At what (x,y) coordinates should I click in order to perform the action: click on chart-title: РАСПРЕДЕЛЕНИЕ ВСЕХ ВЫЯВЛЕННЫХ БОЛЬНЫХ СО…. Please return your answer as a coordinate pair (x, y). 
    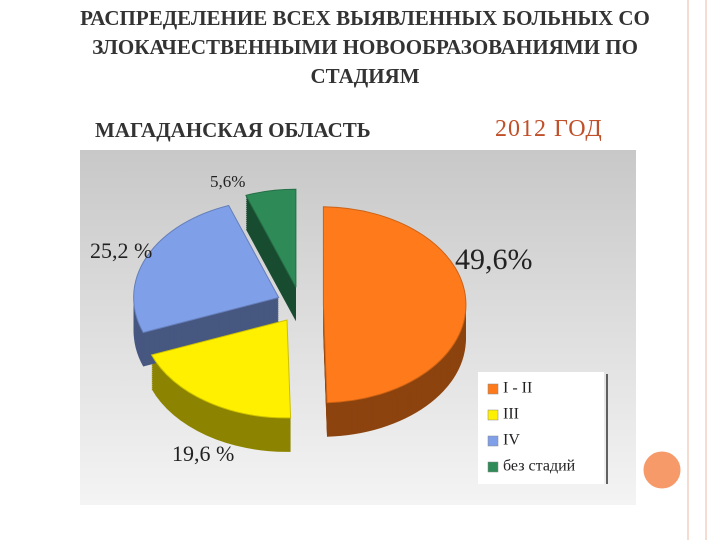
    Looking at the image, I should click on (365, 47).